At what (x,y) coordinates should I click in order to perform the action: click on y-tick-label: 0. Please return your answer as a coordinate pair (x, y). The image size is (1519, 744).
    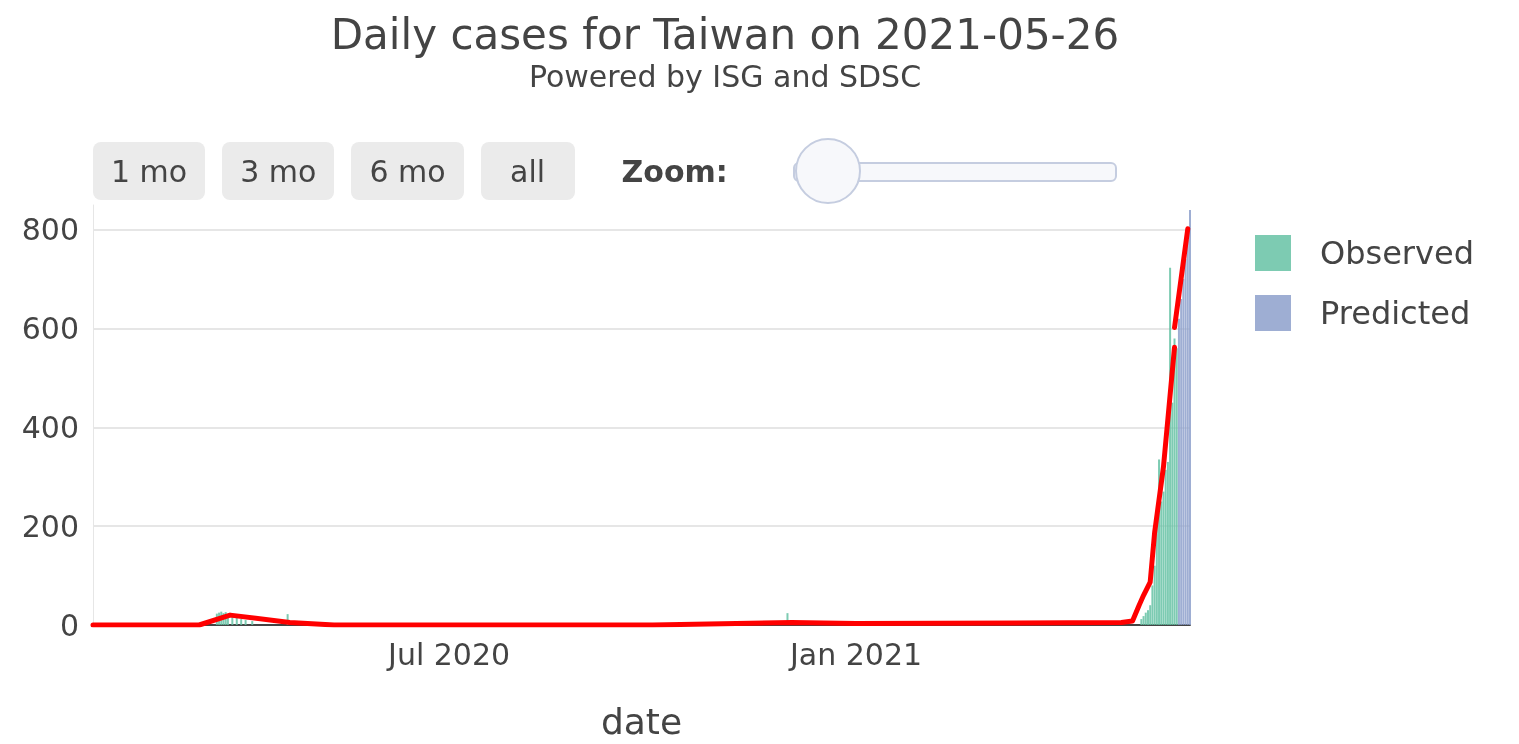
    Looking at the image, I should click on (69, 625).